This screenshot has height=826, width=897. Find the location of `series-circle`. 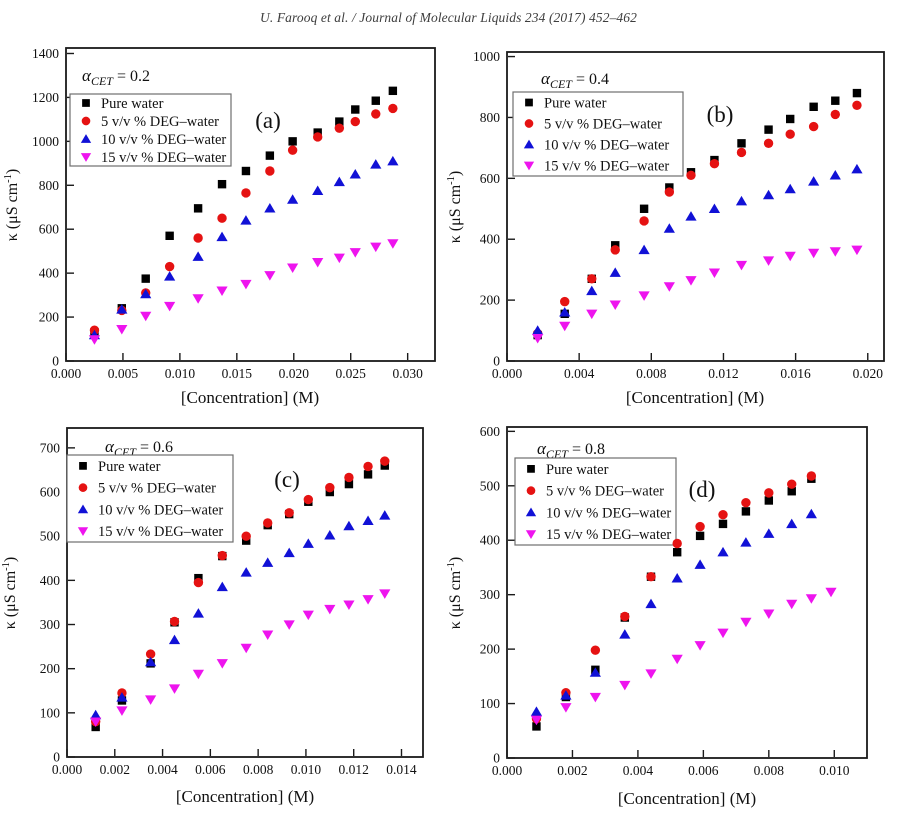

series-circle is located at coordinates (697, 219).